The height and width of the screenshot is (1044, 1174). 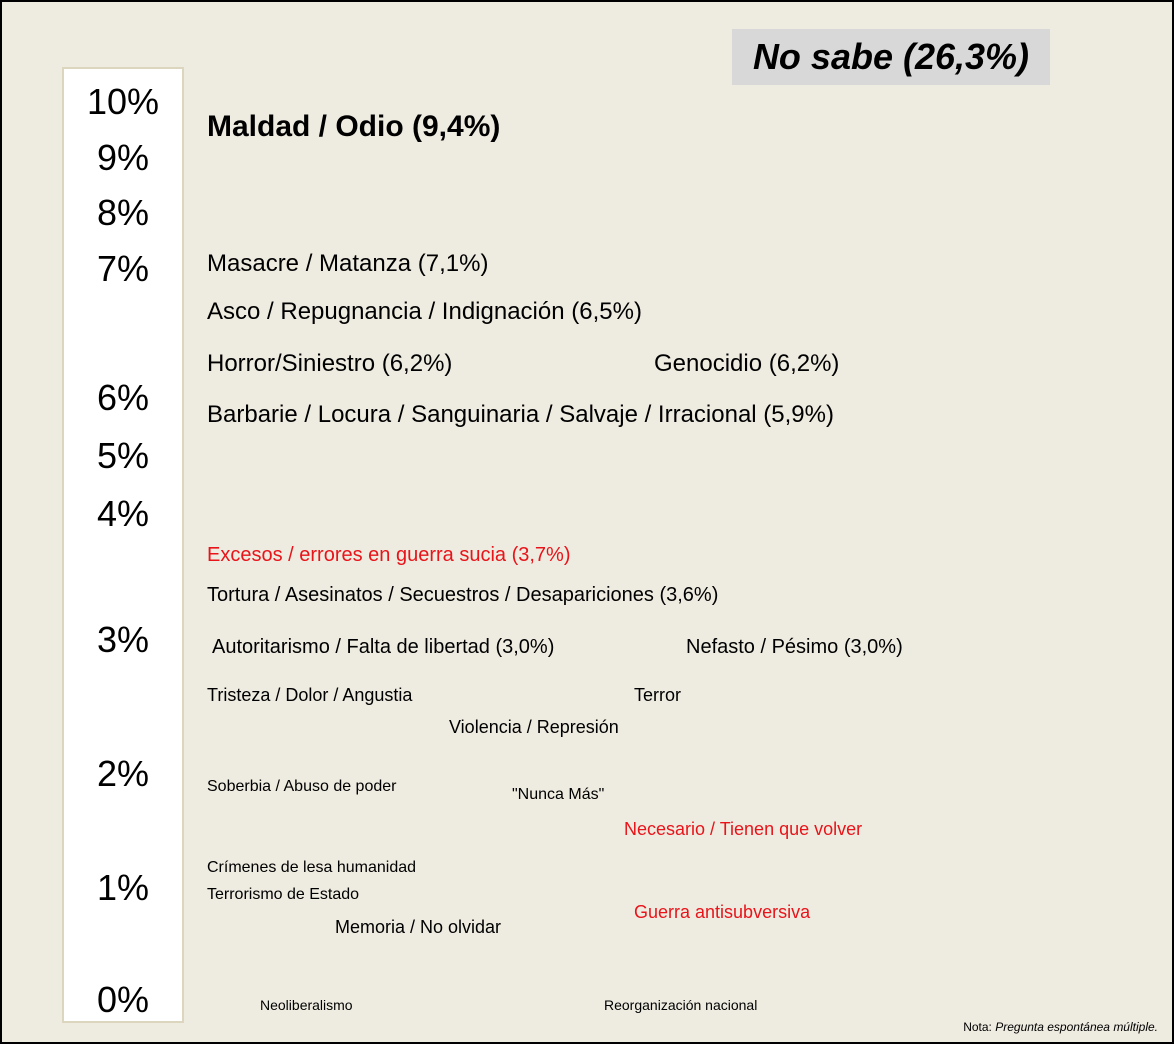 I want to click on item-label: Horror/Siniestro (6,2%), so click(x=330, y=363).